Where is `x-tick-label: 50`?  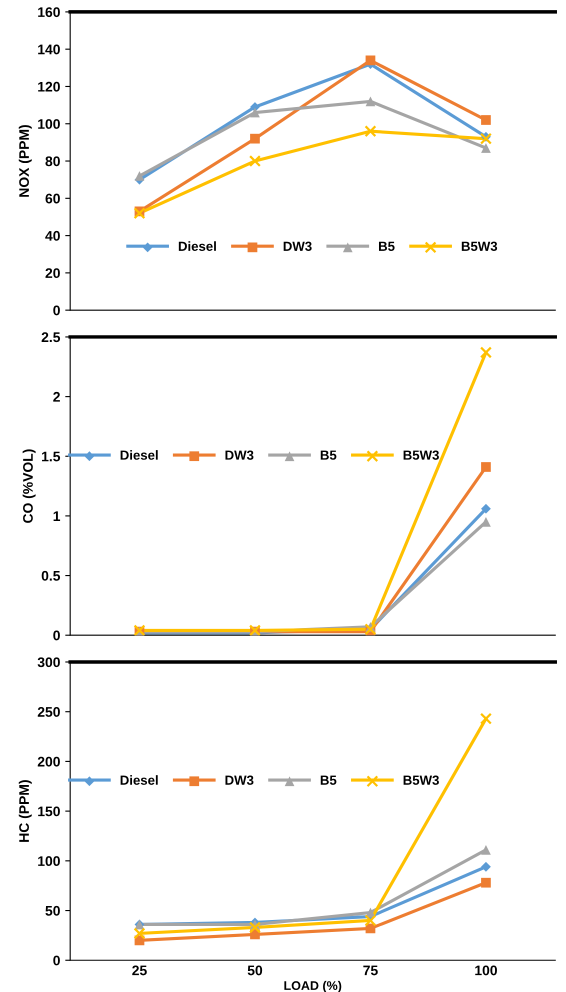
x-tick-label: 50 is located at coordinates (255, 970).